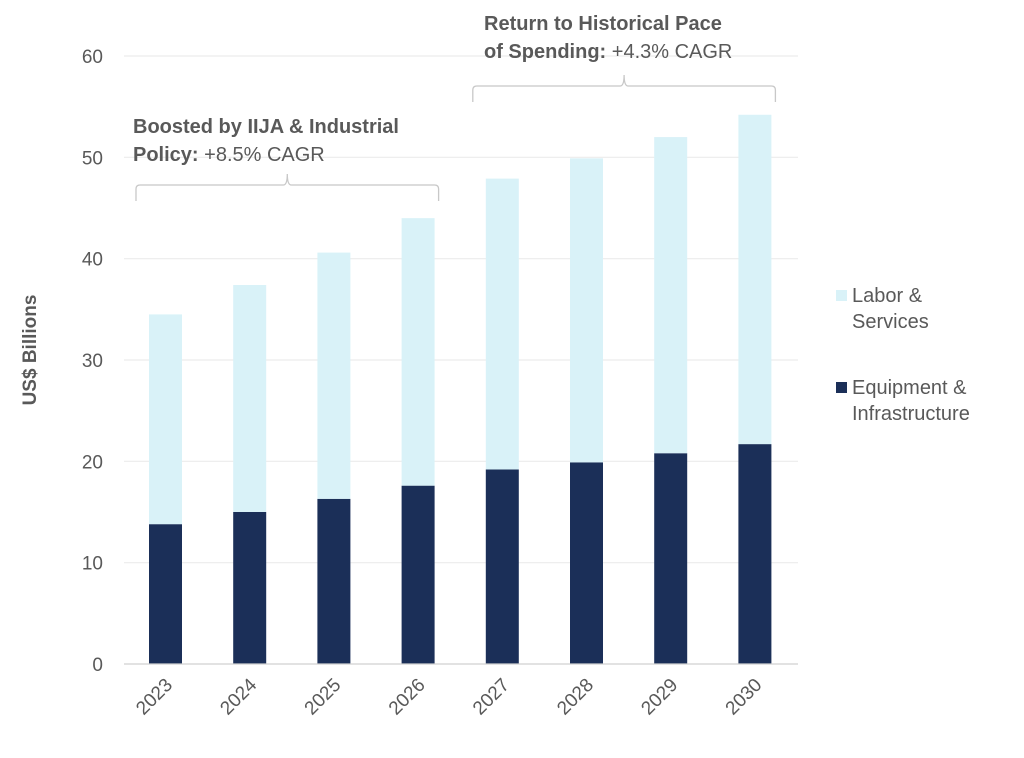  I want to click on bar-labor-services-2027, so click(502, 324).